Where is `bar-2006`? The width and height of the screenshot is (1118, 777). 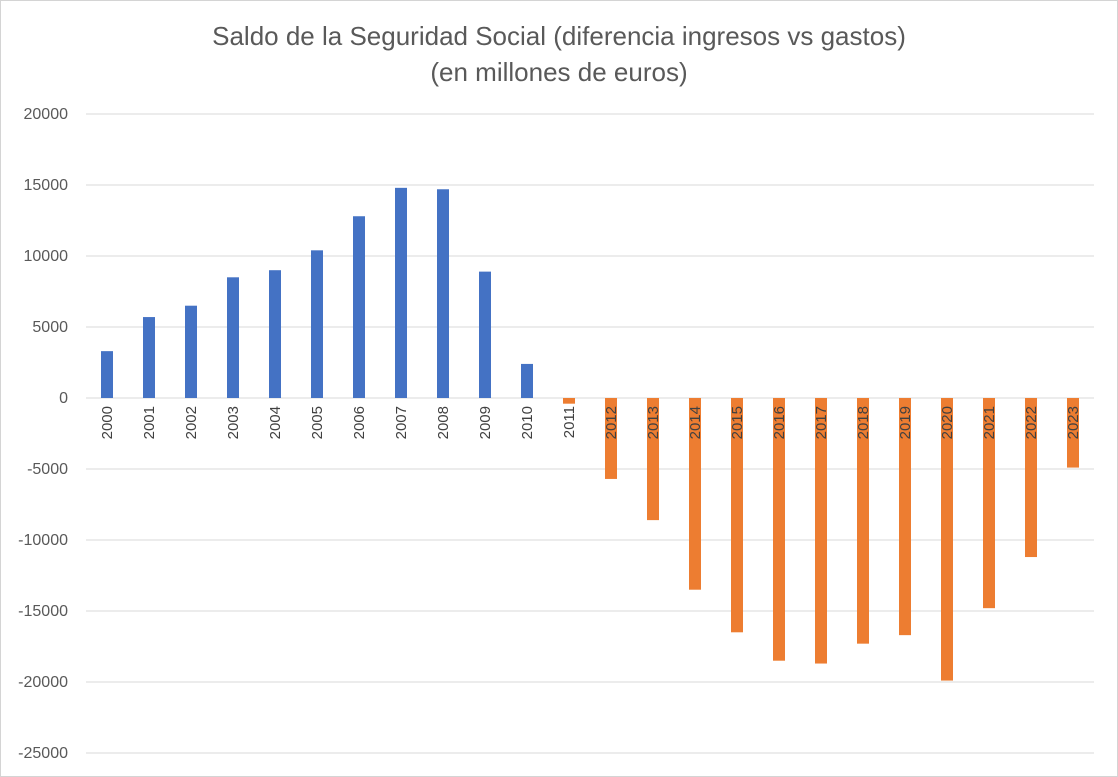 bar-2006 is located at coordinates (359, 307).